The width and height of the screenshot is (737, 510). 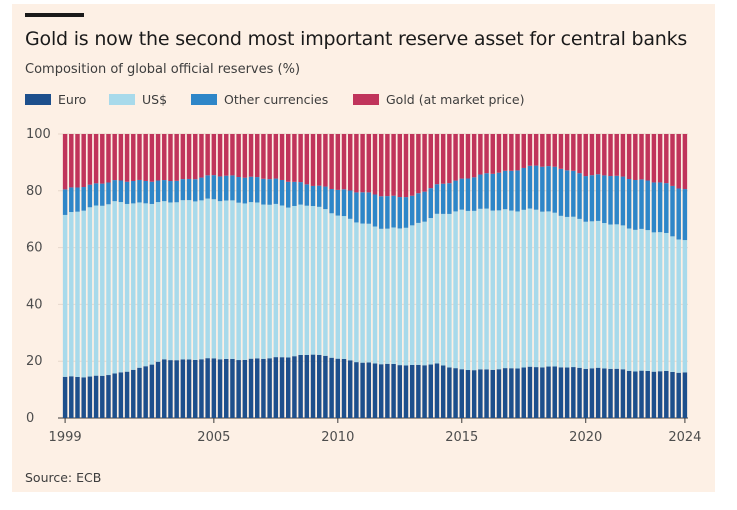 I want to click on y-tick-label: 100, so click(x=38, y=134).